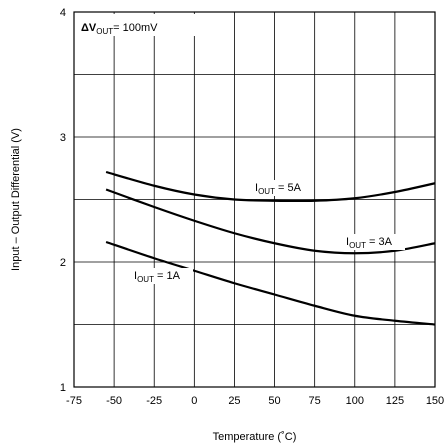 The height and width of the screenshot is (446, 447). What do you see at coordinates (104, 31) in the screenshot?
I see `condition-subscript: OUT` at bounding box center [104, 31].